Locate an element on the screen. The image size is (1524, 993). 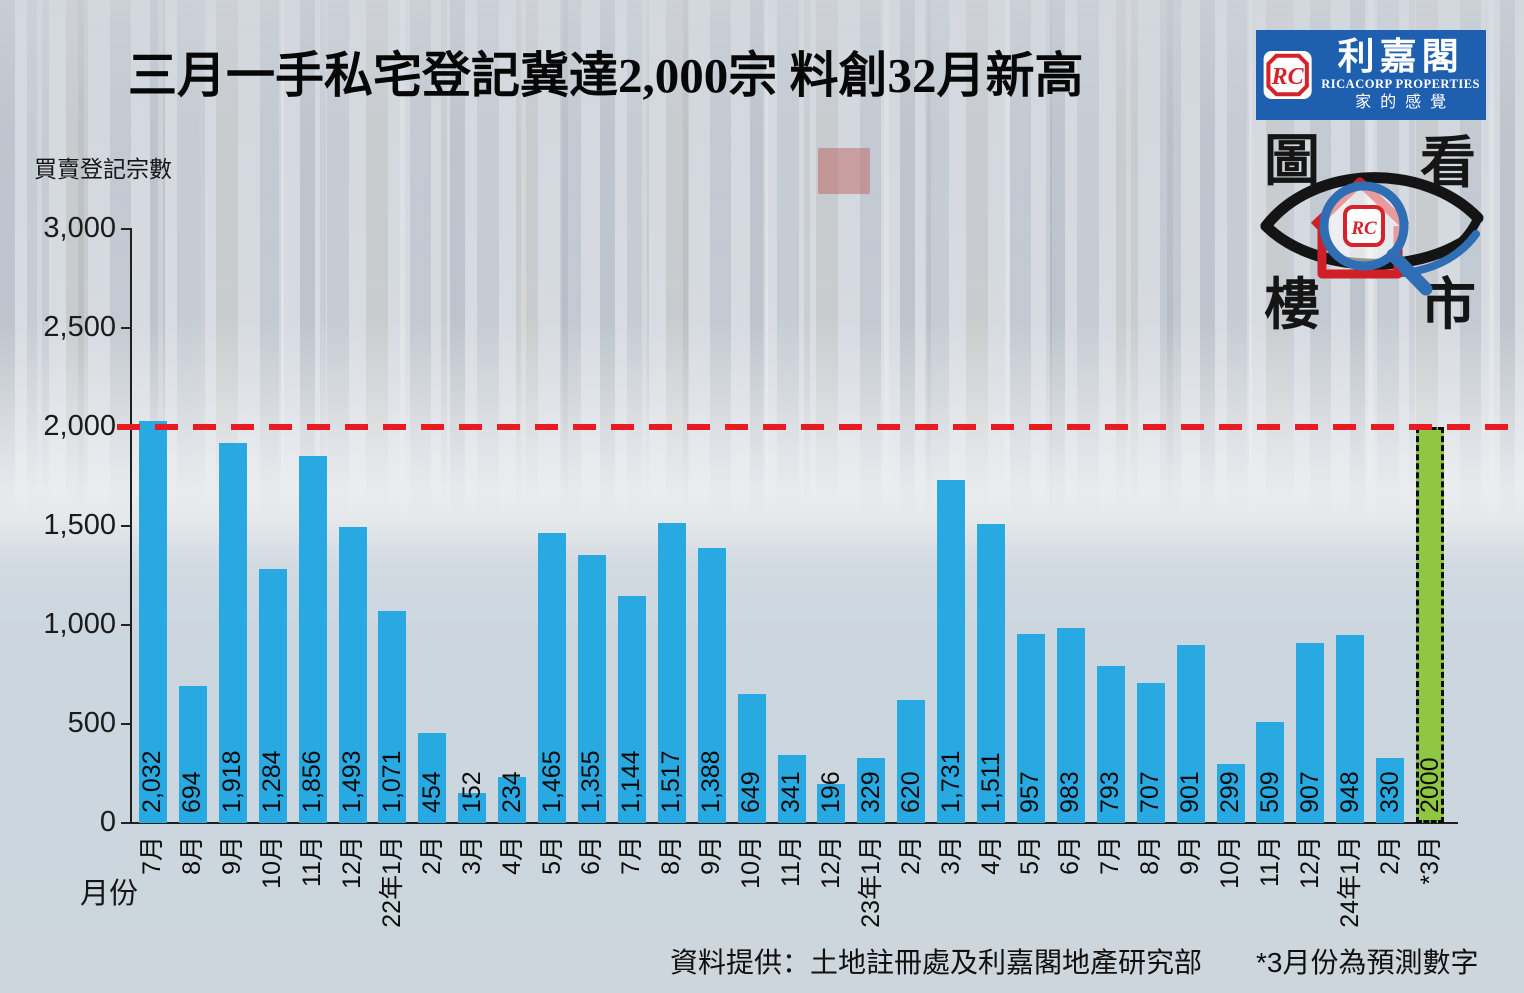
bar-value-label: 1,493 is located at coordinates (352, 781).